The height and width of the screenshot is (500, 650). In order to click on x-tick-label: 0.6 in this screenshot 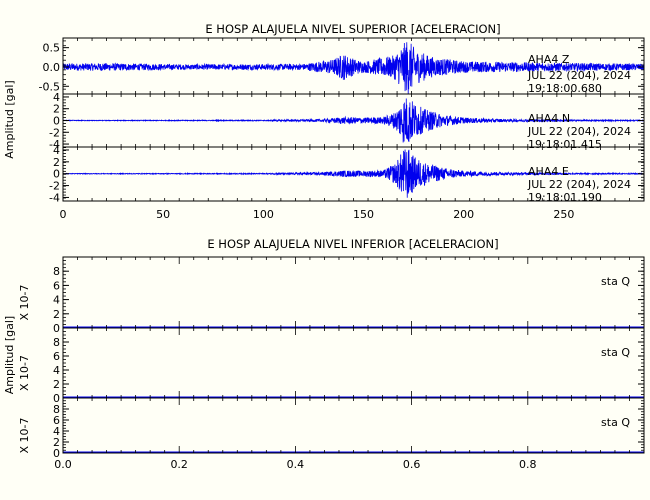, I will do `click(412, 464)`.